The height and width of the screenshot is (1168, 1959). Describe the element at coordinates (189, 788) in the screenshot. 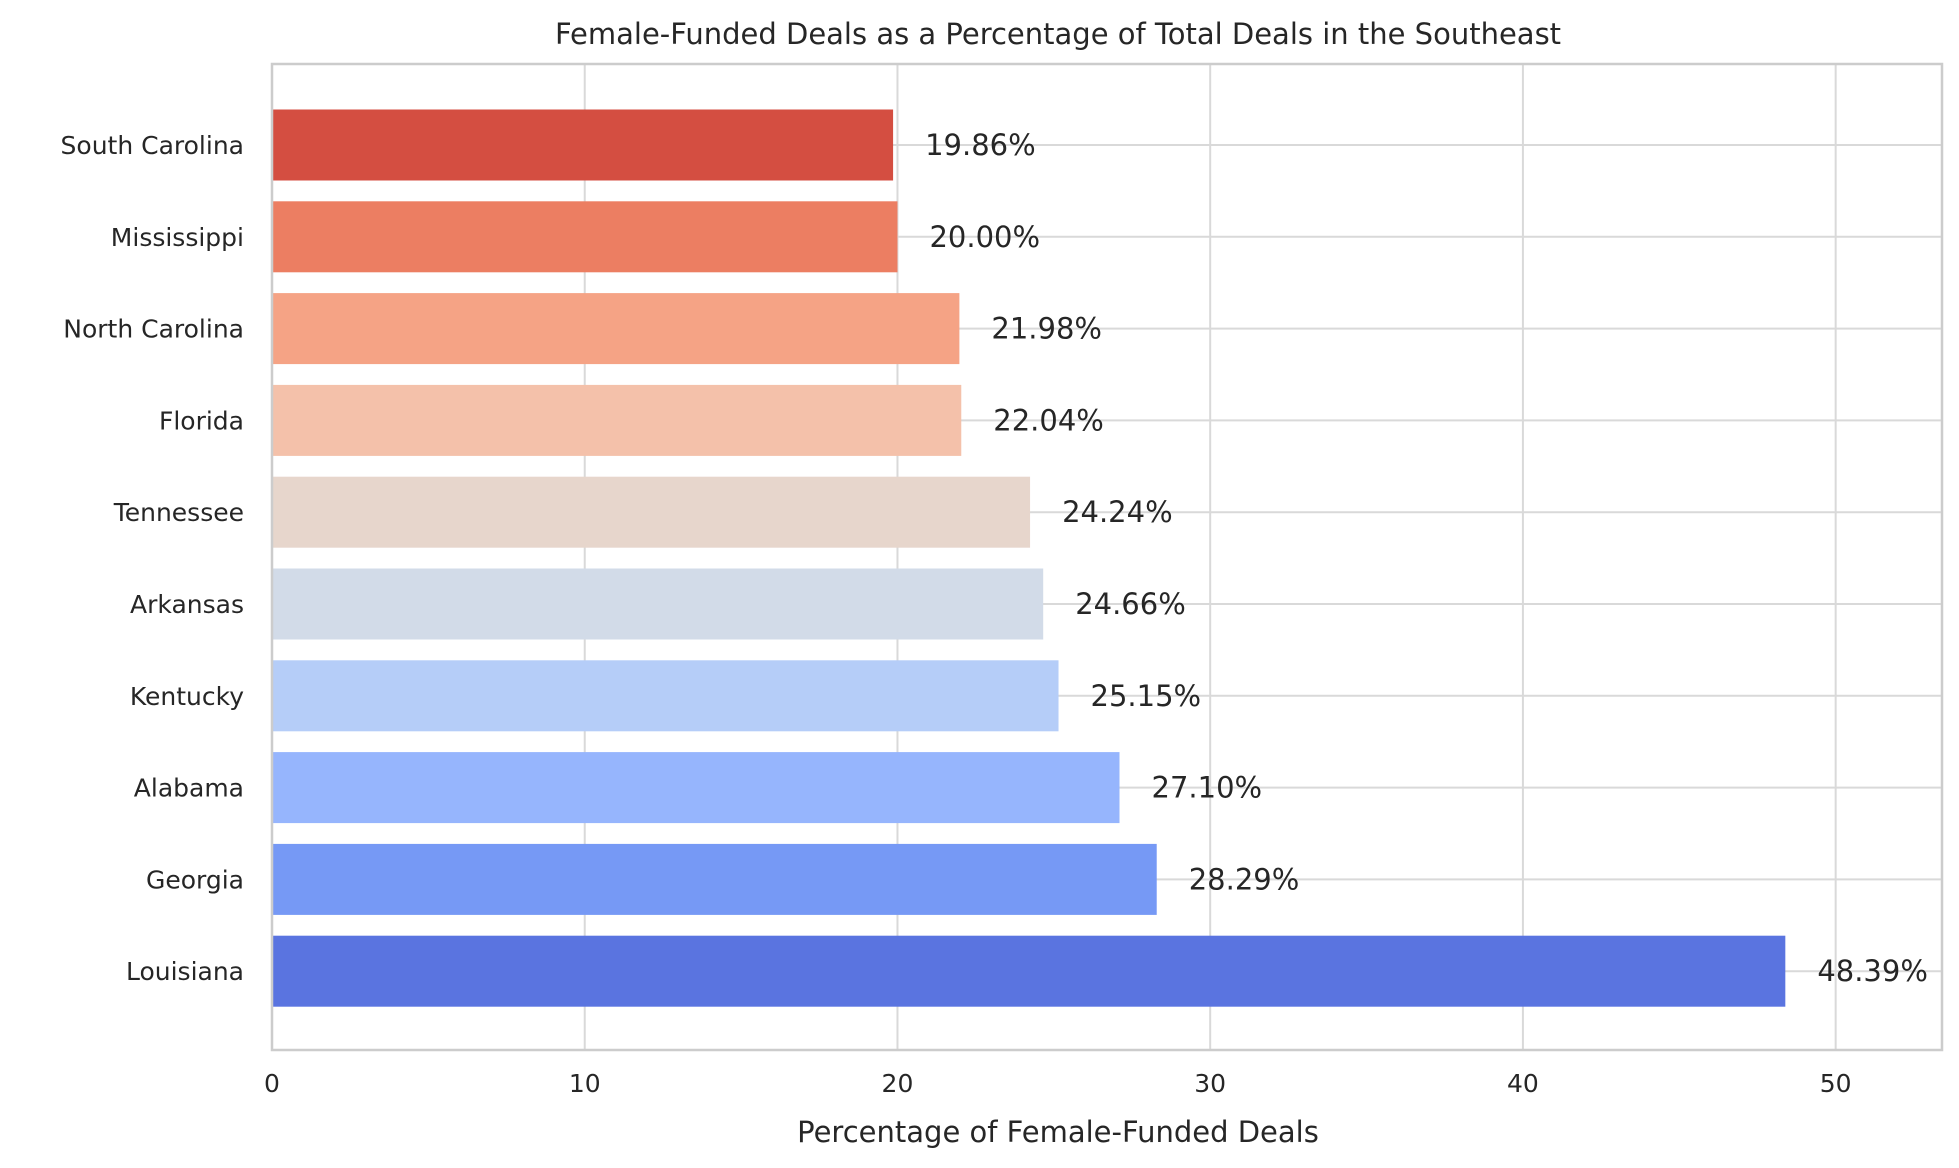

I see `y-tick-label: Alabama` at that location.